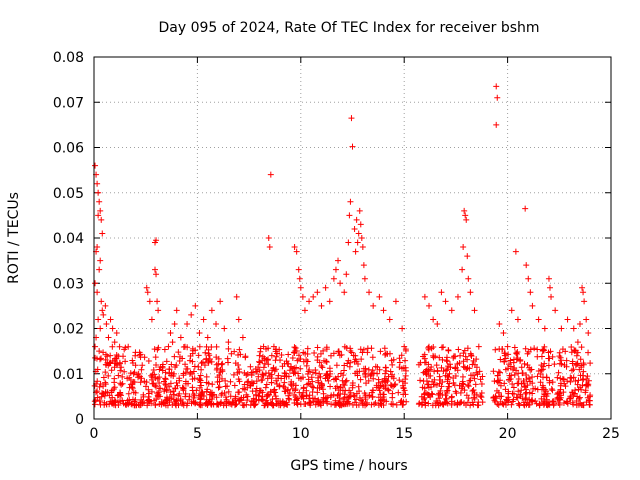 The height and width of the screenshot is (480, 640). Describe the element at coordinates (404, 434) in the screenshot. I see `x-tick-label: 15` at that location.